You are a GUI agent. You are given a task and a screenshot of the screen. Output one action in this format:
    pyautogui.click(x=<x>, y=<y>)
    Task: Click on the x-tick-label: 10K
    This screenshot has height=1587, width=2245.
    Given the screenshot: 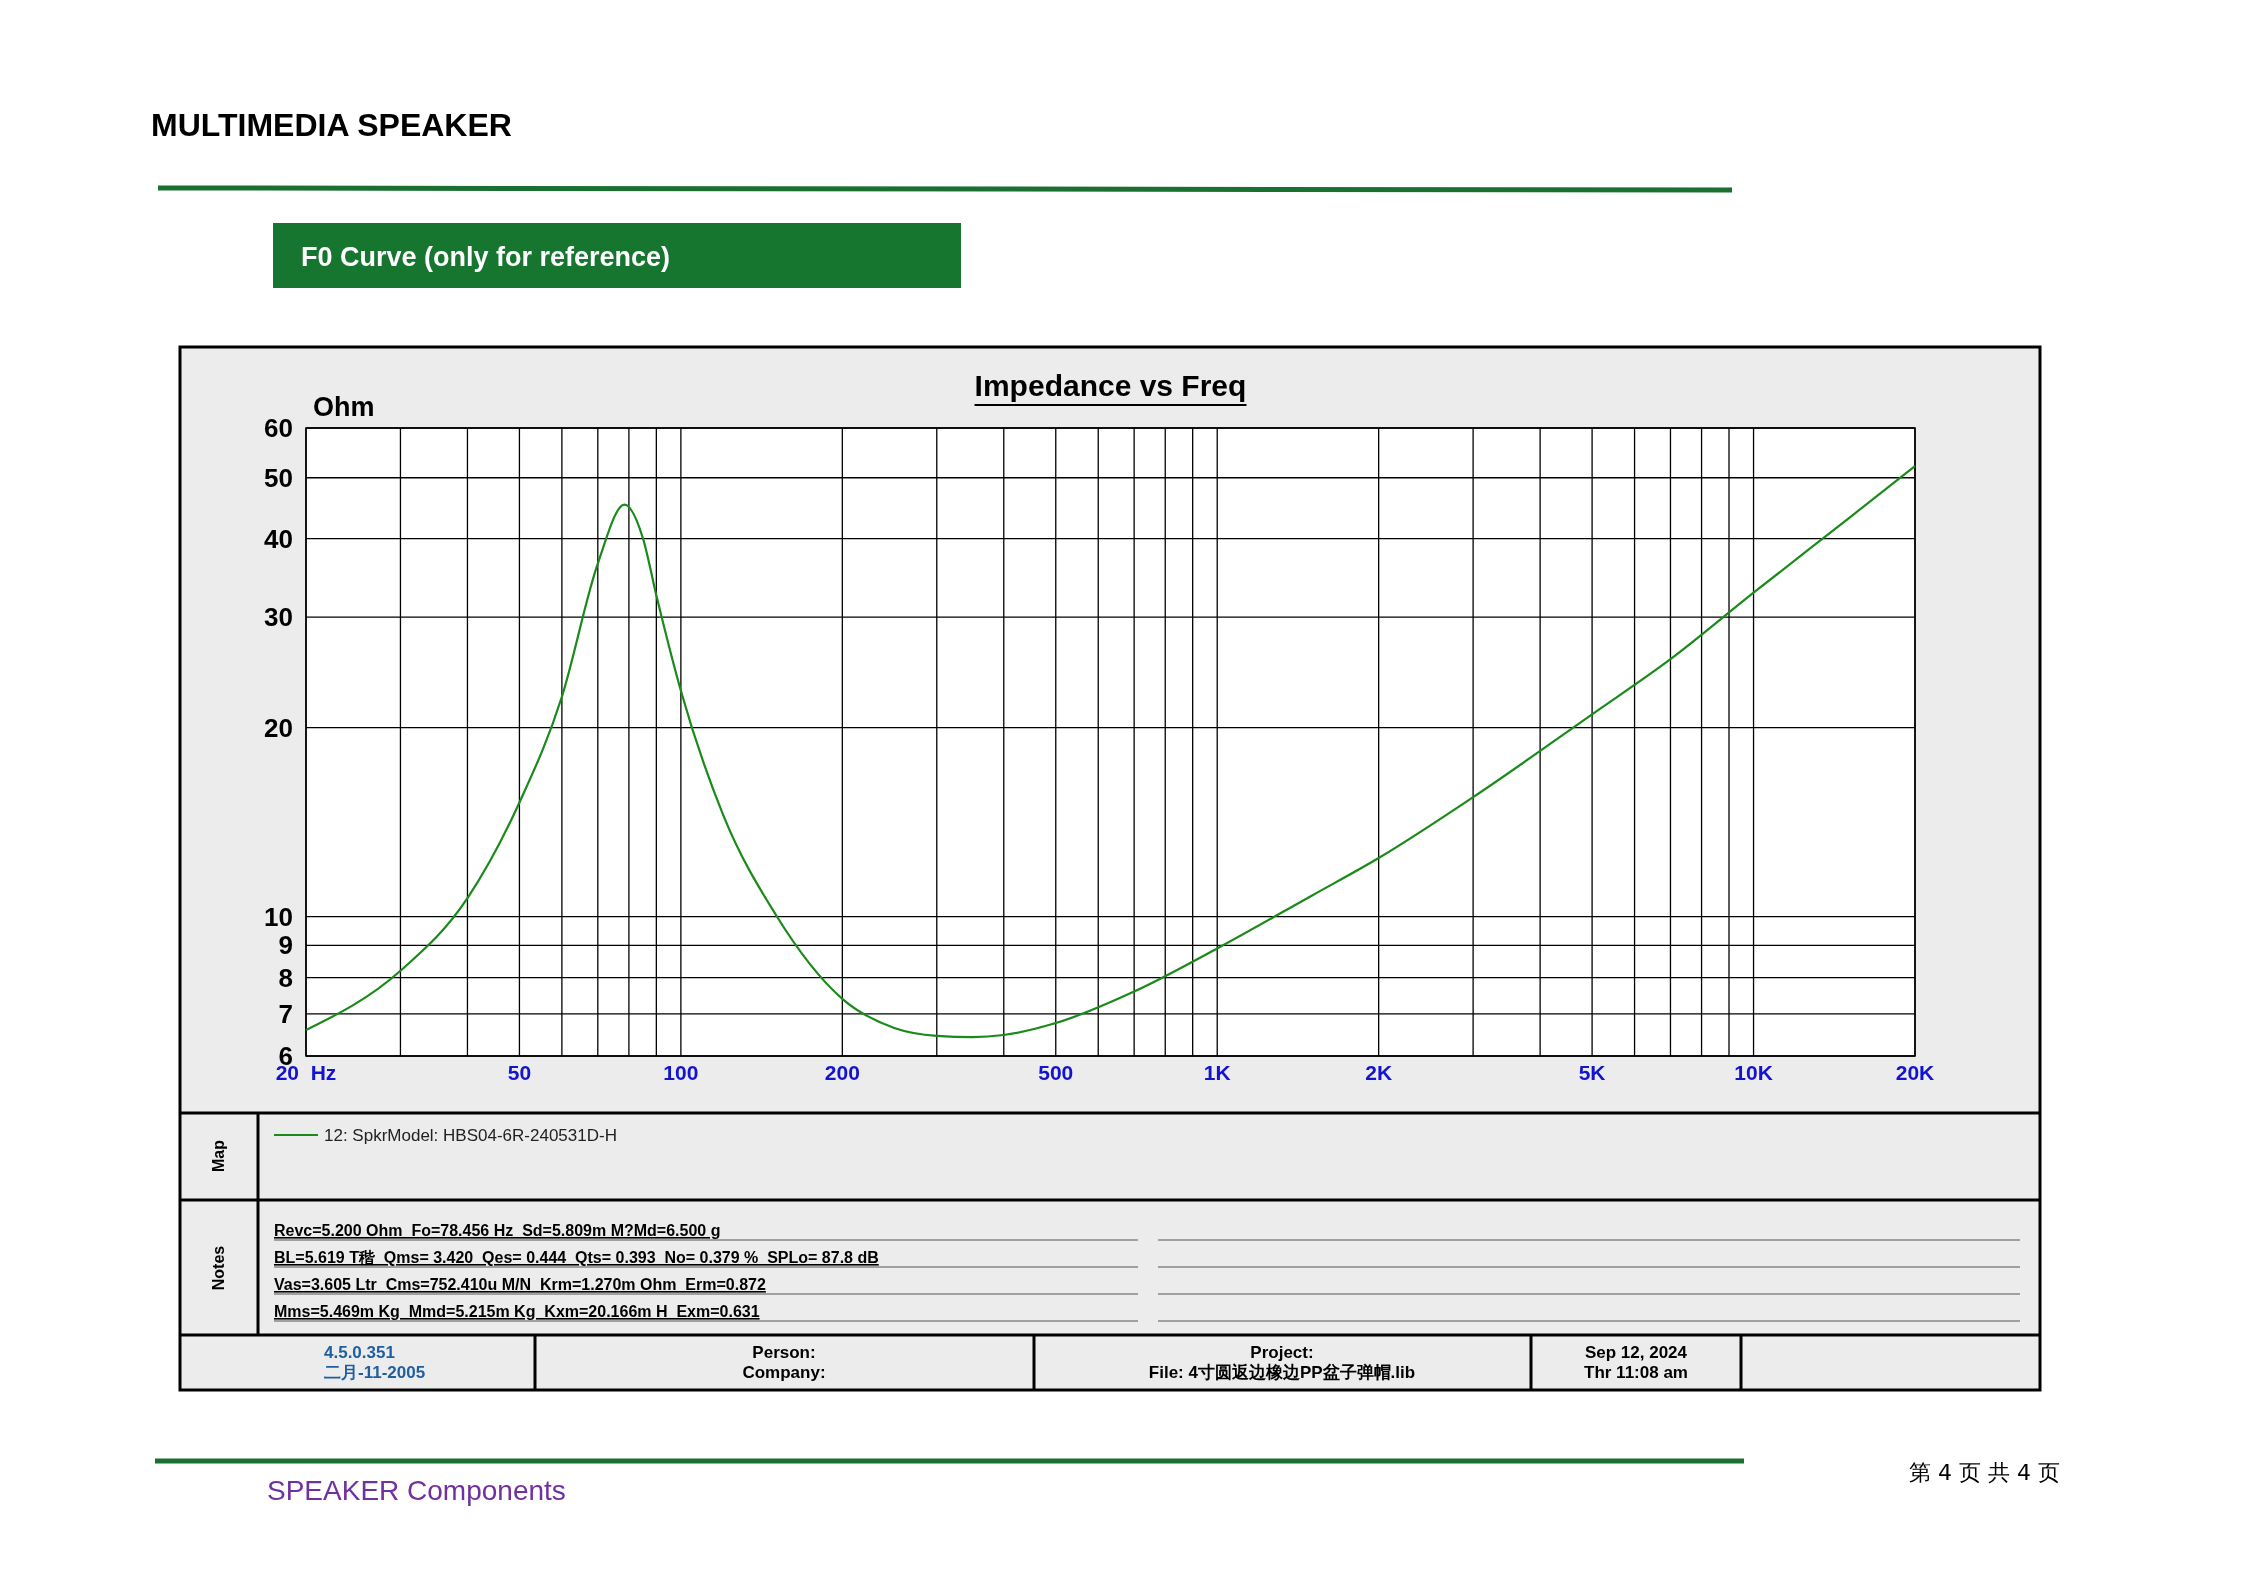 What is the action you would take?
    pyautogui.click(x=1753, y=1072)
    